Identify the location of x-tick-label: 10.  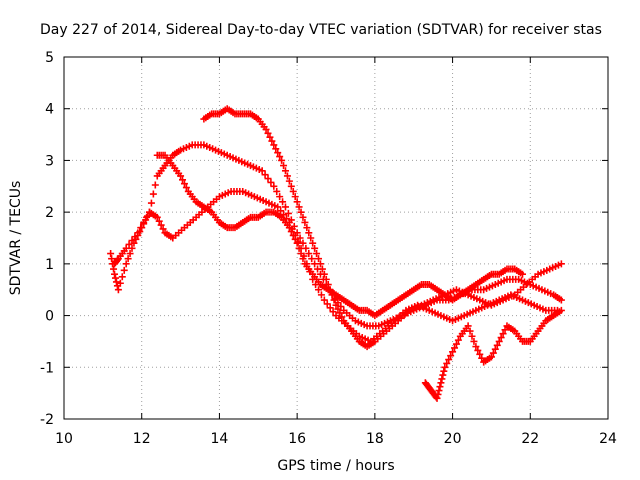
(64, 439).